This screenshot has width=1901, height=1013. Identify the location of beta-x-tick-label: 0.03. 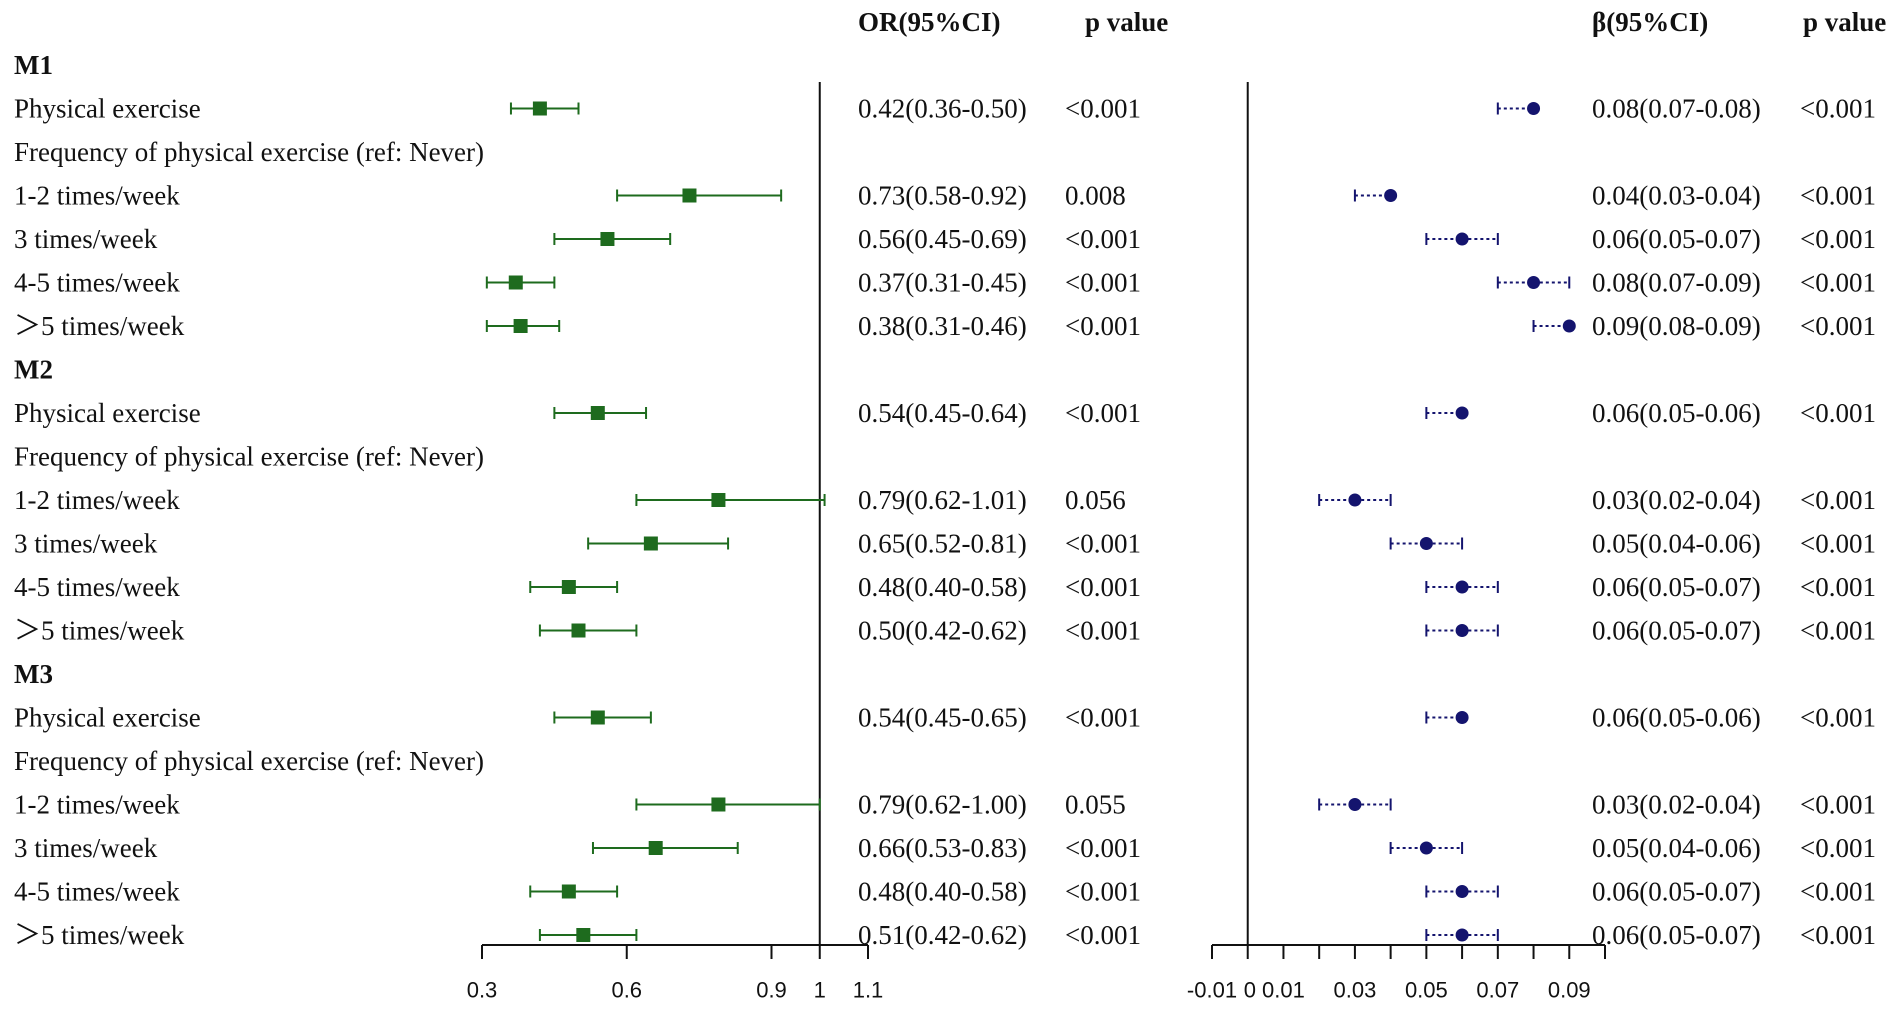
(1354, 990).